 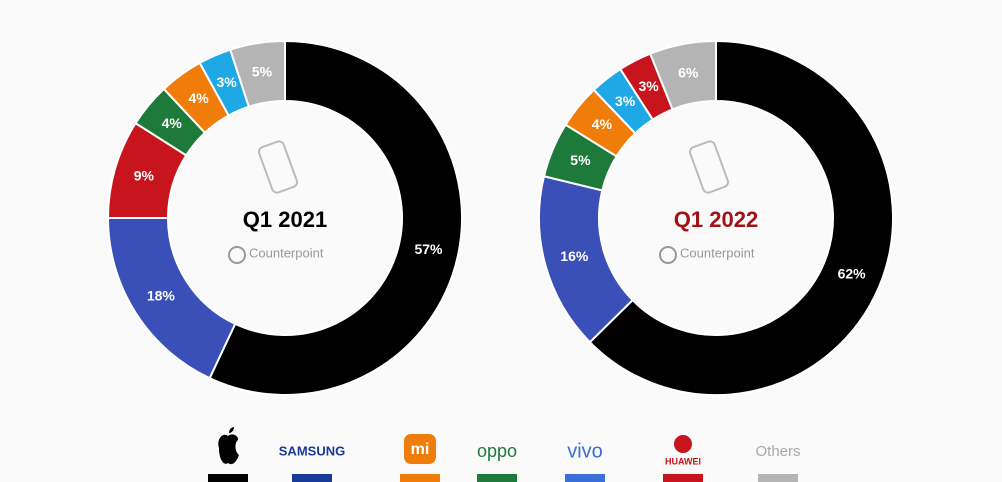 I want to click on legend-label: mi, so click(x=420, y=449).